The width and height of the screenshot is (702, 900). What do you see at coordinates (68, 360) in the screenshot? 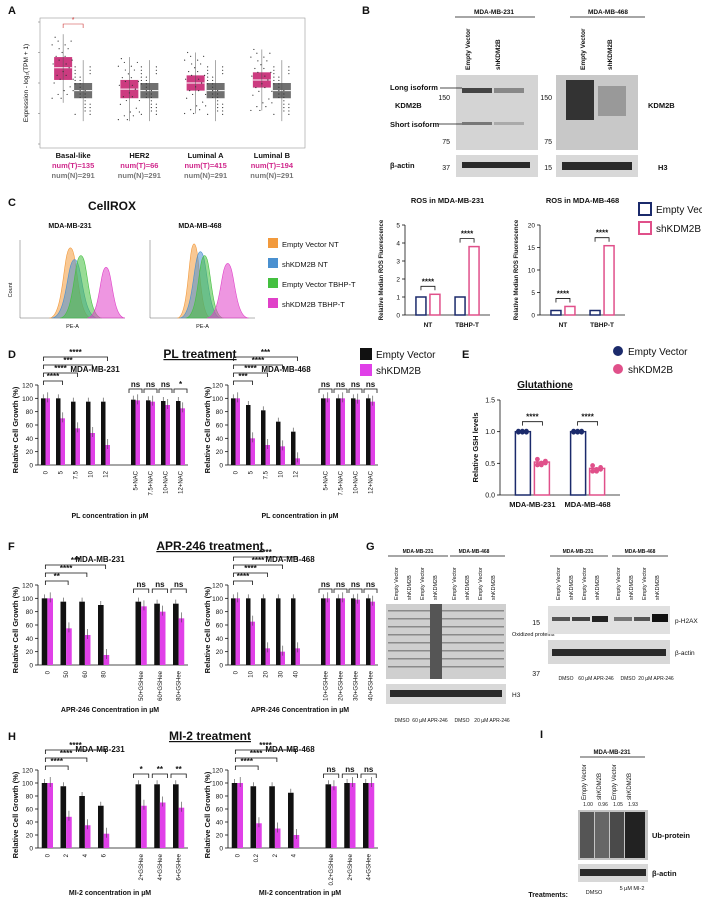
I see `sig-label: ***` at bounding box center [68, 360].